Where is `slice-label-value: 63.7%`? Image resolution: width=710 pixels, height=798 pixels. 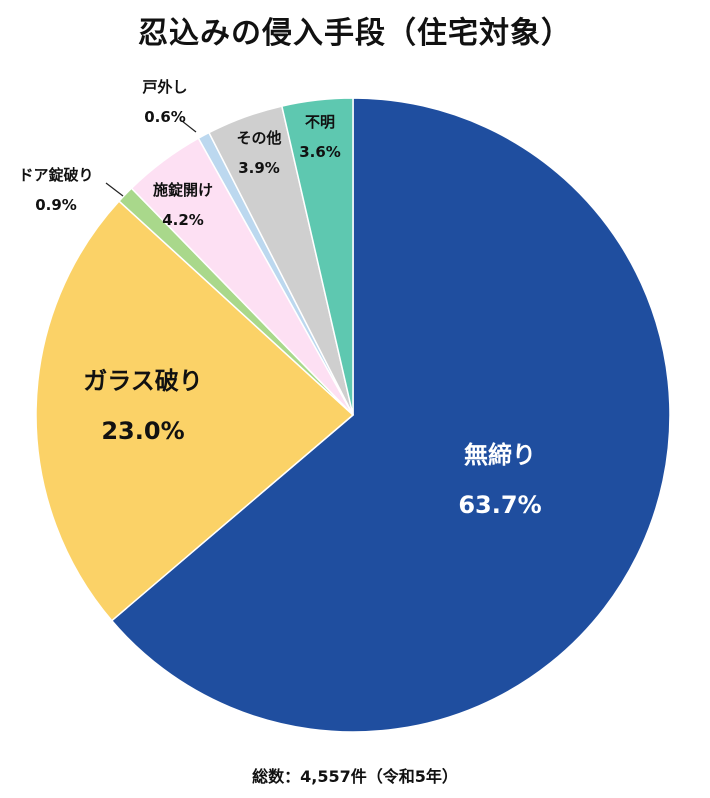
slice-label-value: 63.7% is located at coordinates (499, 505).